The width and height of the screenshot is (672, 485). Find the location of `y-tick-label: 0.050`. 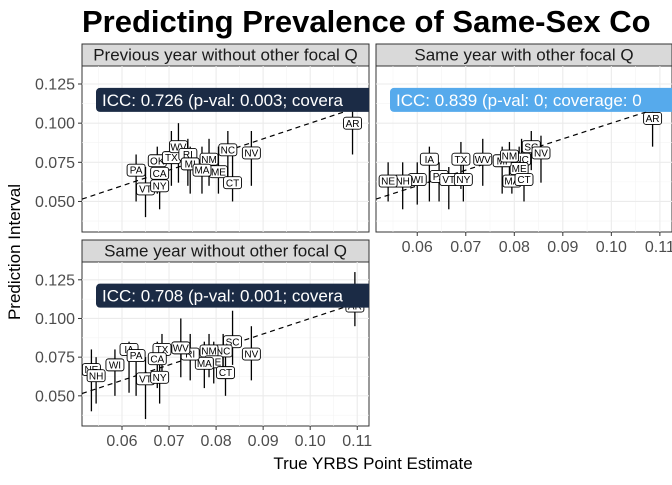

y-tick-label: 0.050 is located at coordinates (55, 396).